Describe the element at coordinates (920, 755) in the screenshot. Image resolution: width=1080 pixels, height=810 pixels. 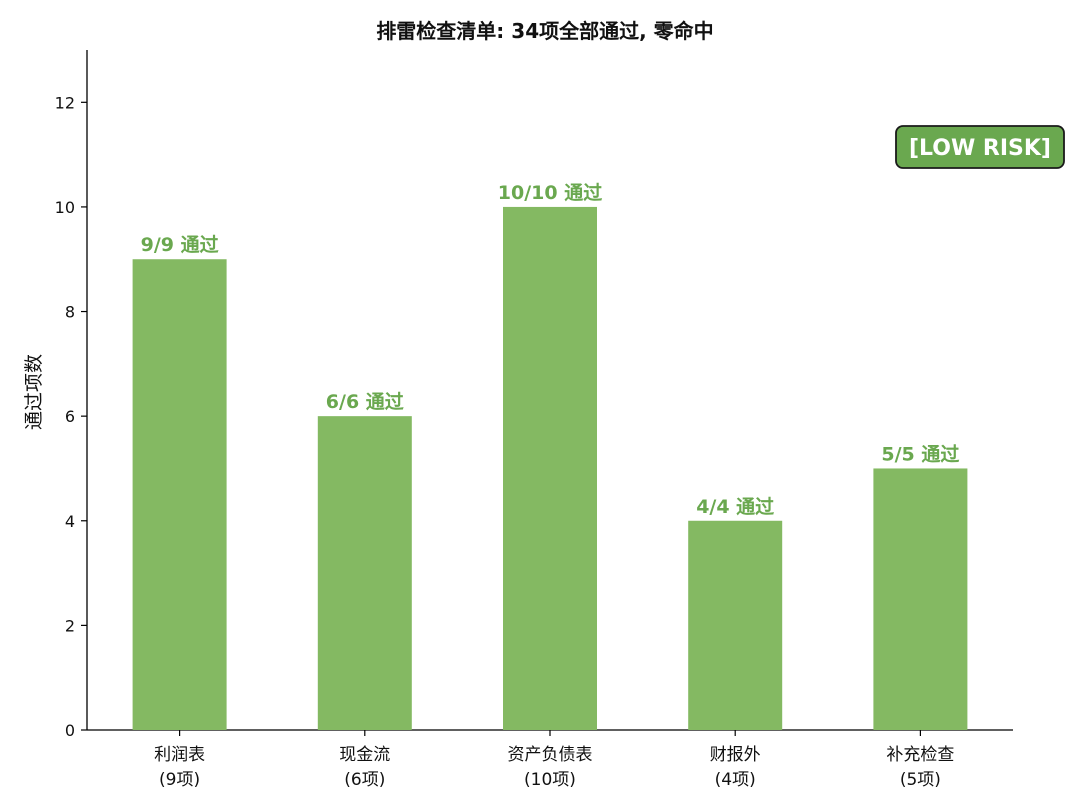
I see `x-tick-label: 补充检查` at that location.